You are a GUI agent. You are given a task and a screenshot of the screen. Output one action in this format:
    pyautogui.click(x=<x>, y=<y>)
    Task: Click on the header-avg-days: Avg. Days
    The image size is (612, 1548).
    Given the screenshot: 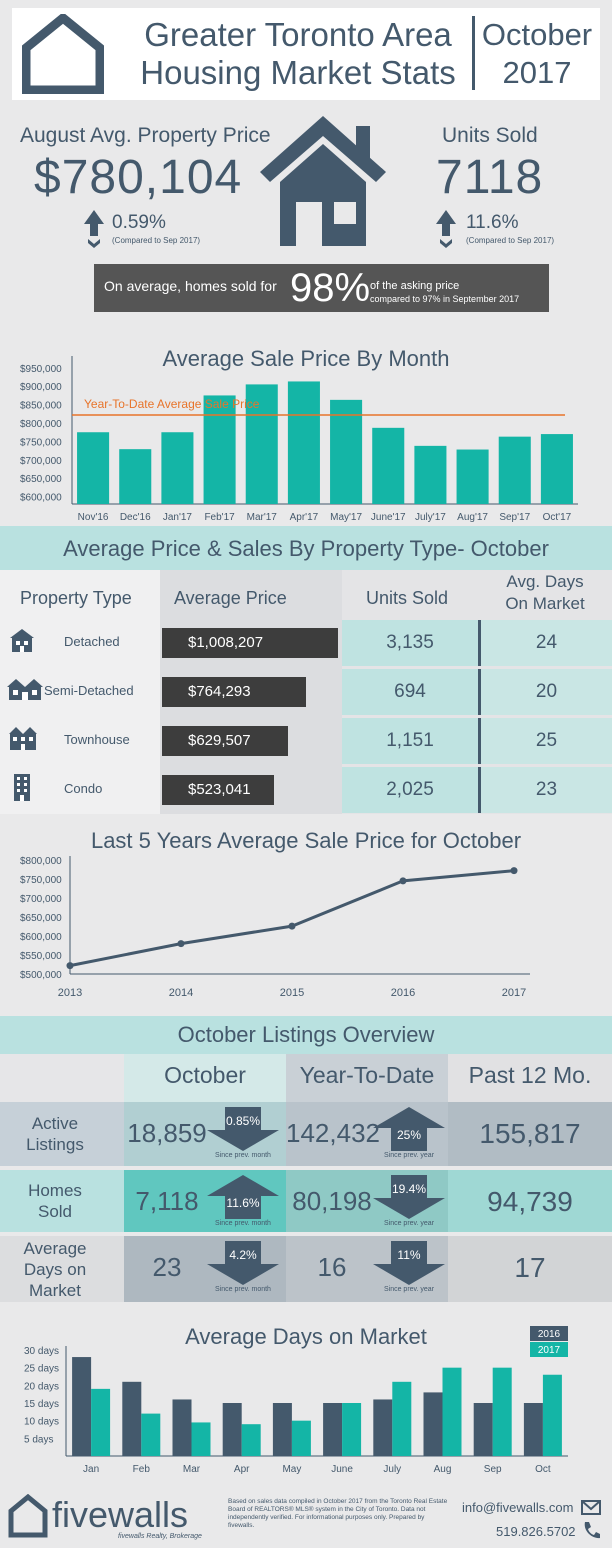 What is the action you would take?
    pyautogui.click(x=545, y=581)
    